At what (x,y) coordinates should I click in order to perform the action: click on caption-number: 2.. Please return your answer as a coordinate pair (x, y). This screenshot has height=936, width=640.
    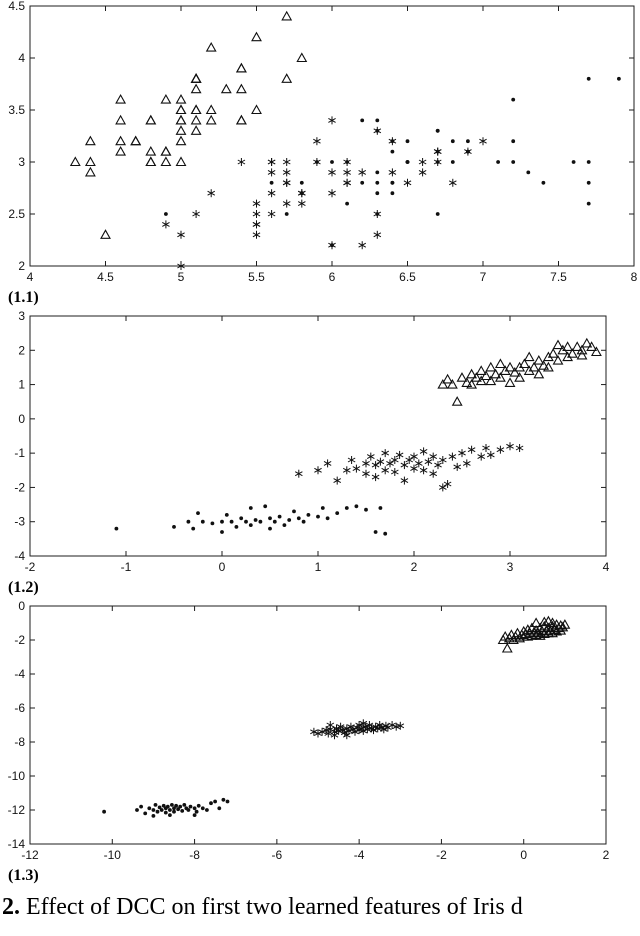
    Looking at the image, I should click on (11, 907).